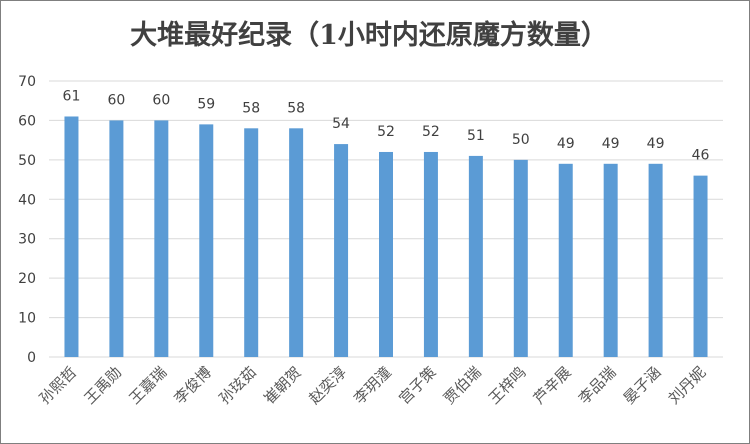  Describe the element at coordinates (417, 385) in the screenshot. I see `category-label: 宫子策` at that location.